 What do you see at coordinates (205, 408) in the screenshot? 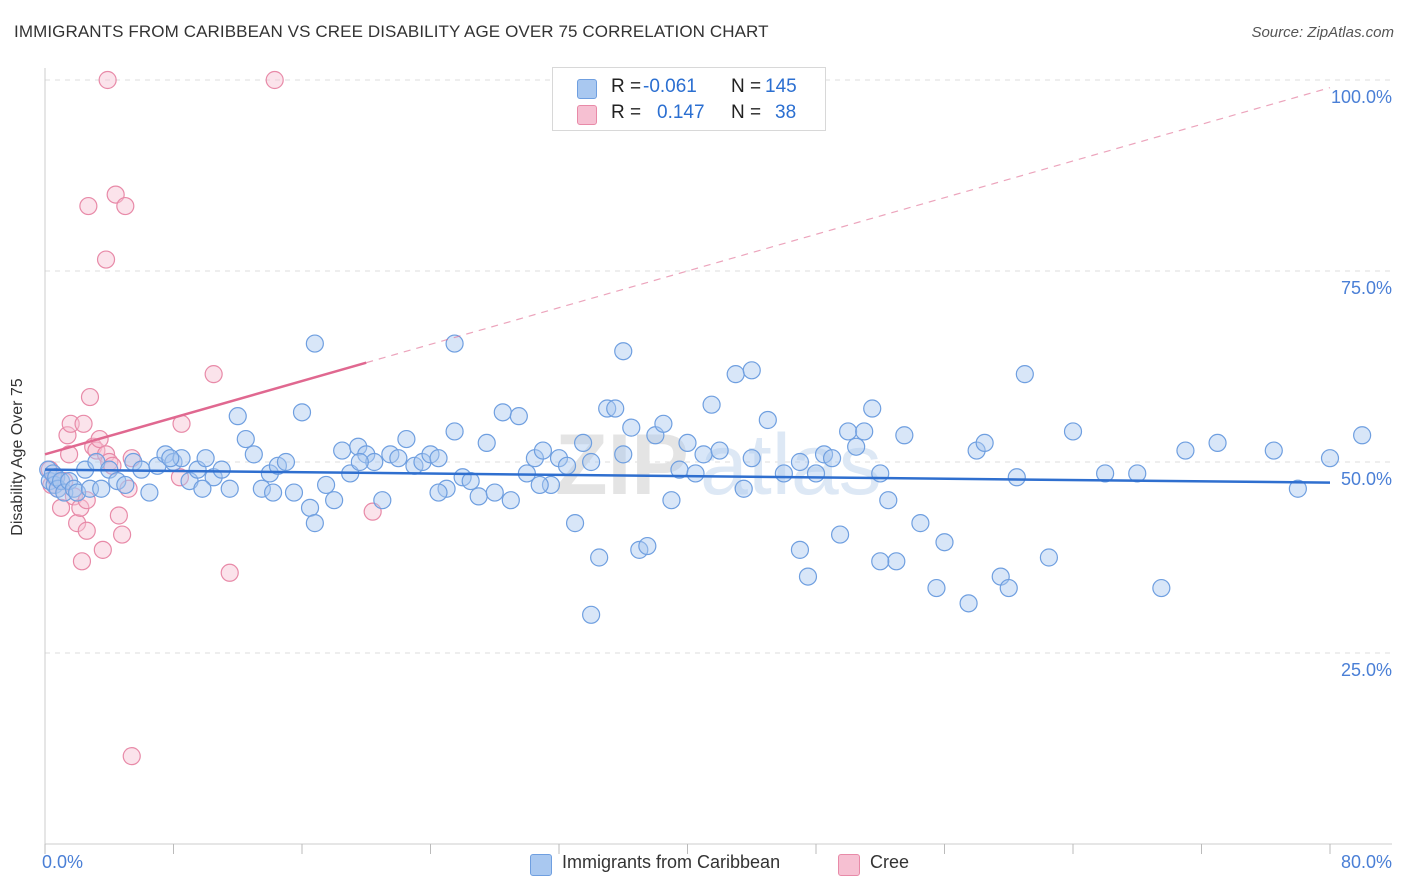
I see `cree-trend-line` at bounding box center [205, 408].